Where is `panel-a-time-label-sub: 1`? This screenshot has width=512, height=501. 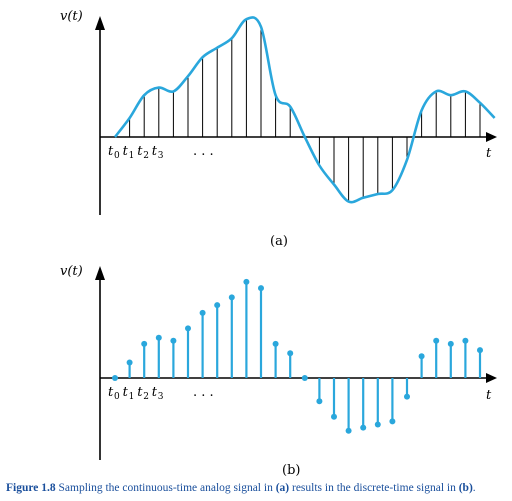
panel-a-time-label-sub: 1 is located at coordinates (132, 156).